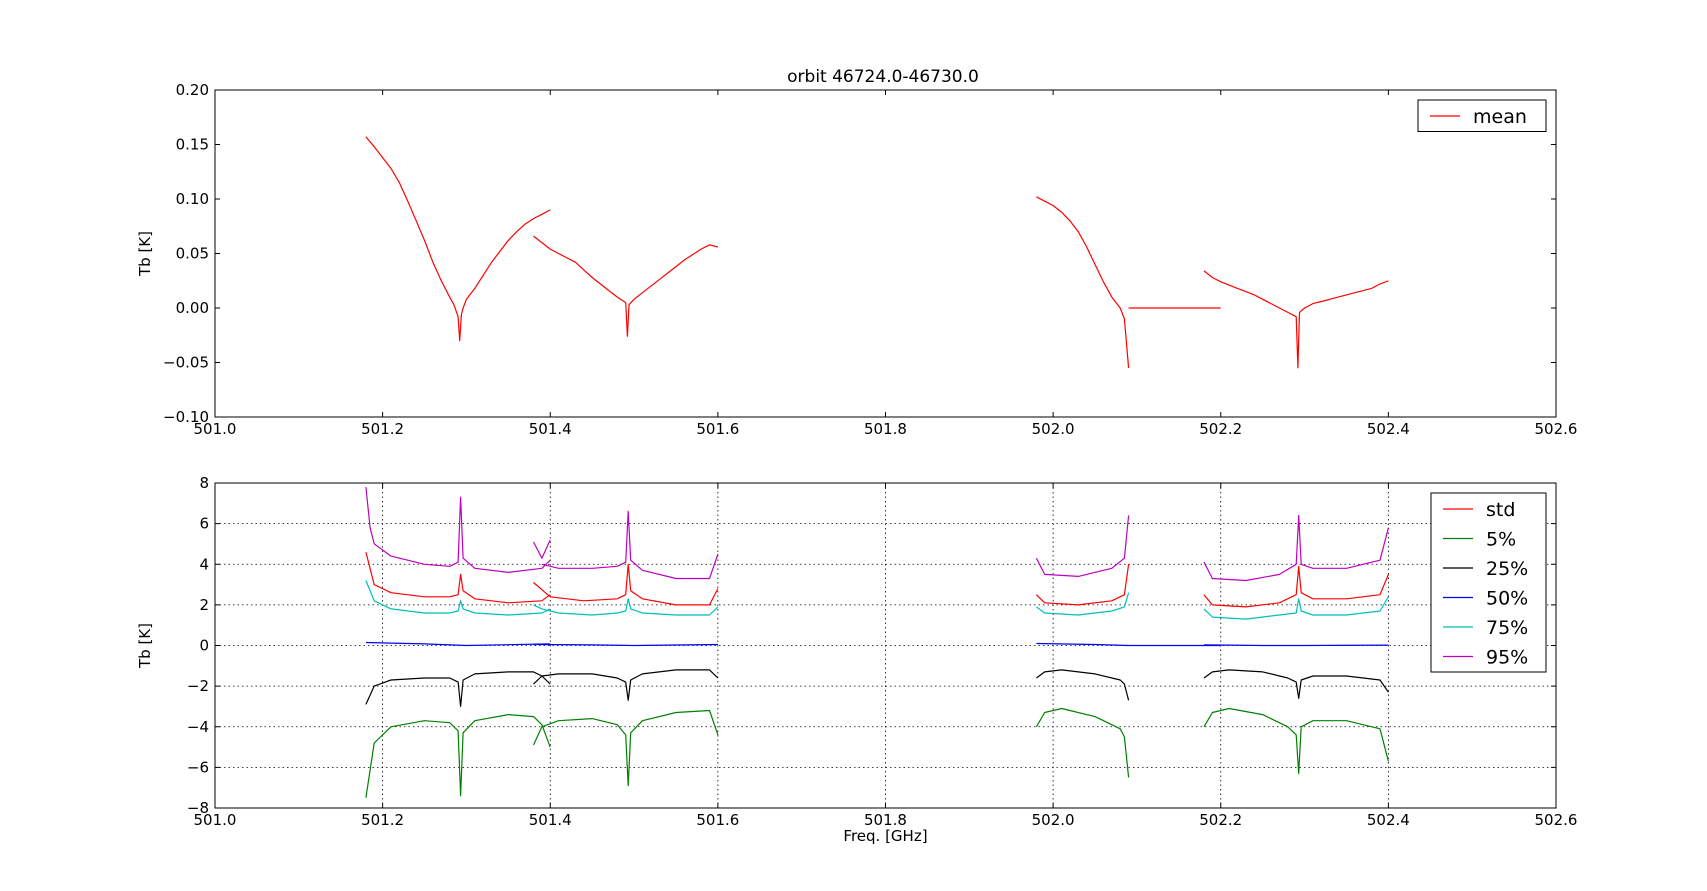  Describe the element at coordinates (1500, 510) in the screenshot. I see `legend-label: std` at that location.